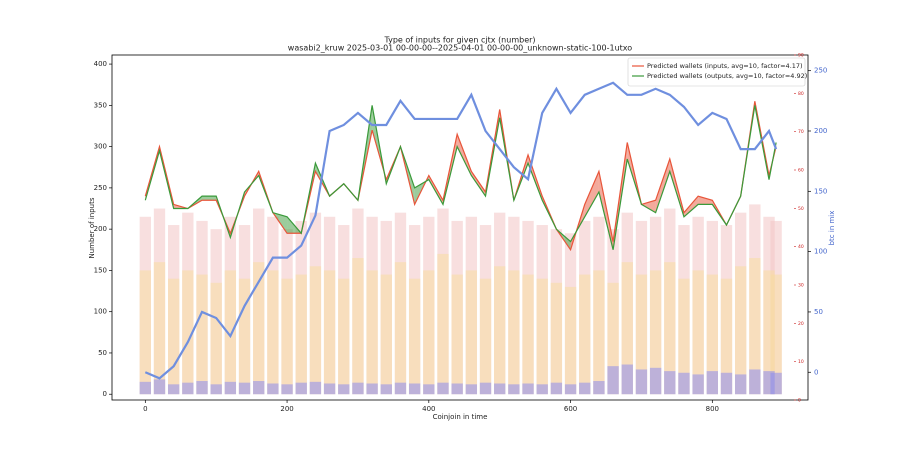 This screenshot has width=900, height=450. I want to click on y3-tick-label: 70, so click(801, 132).